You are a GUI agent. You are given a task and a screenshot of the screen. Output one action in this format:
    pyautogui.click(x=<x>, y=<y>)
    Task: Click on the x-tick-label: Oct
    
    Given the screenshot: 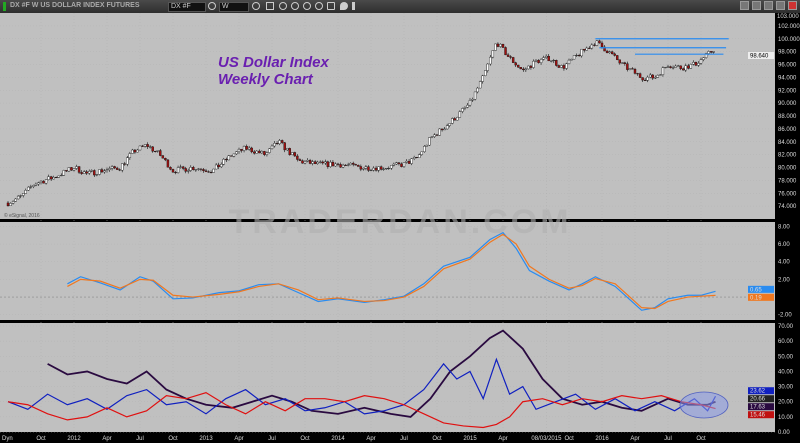 What is the action you would take?
    pyautogui.click(x=173, y=439)
    